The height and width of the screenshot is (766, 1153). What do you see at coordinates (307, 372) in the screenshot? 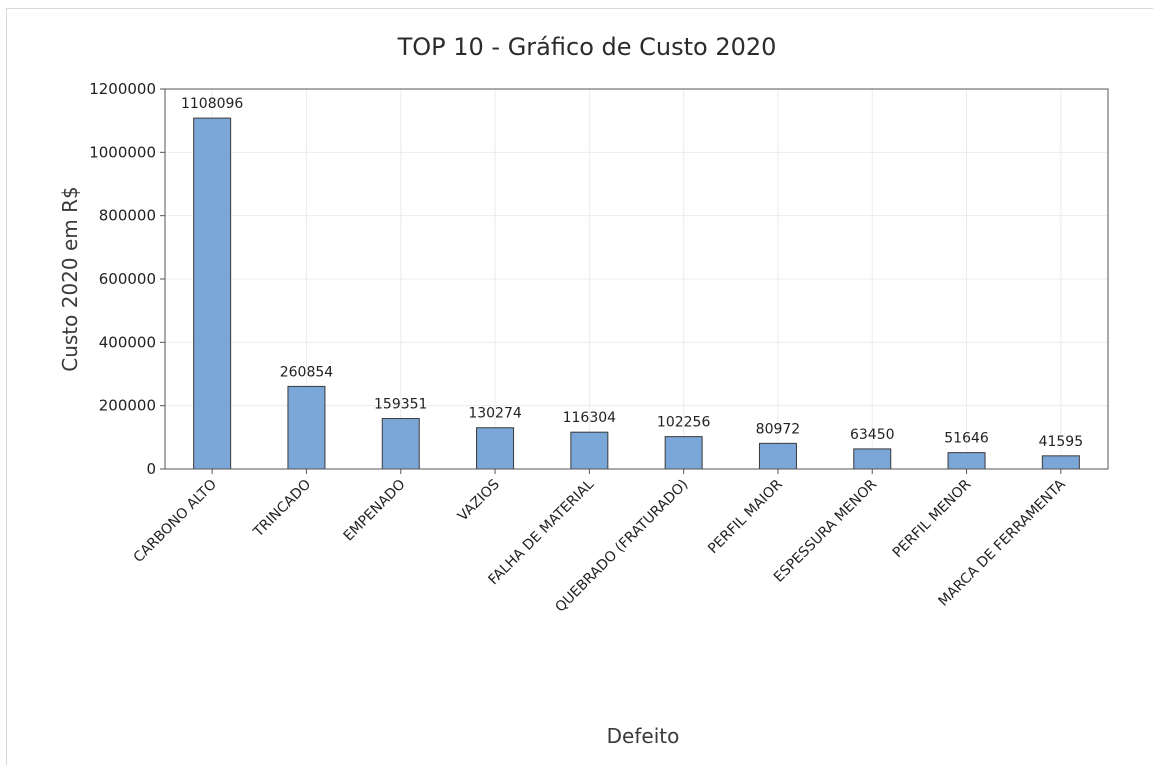
I see `data-label: 260854` at bounding box center [307, 372].